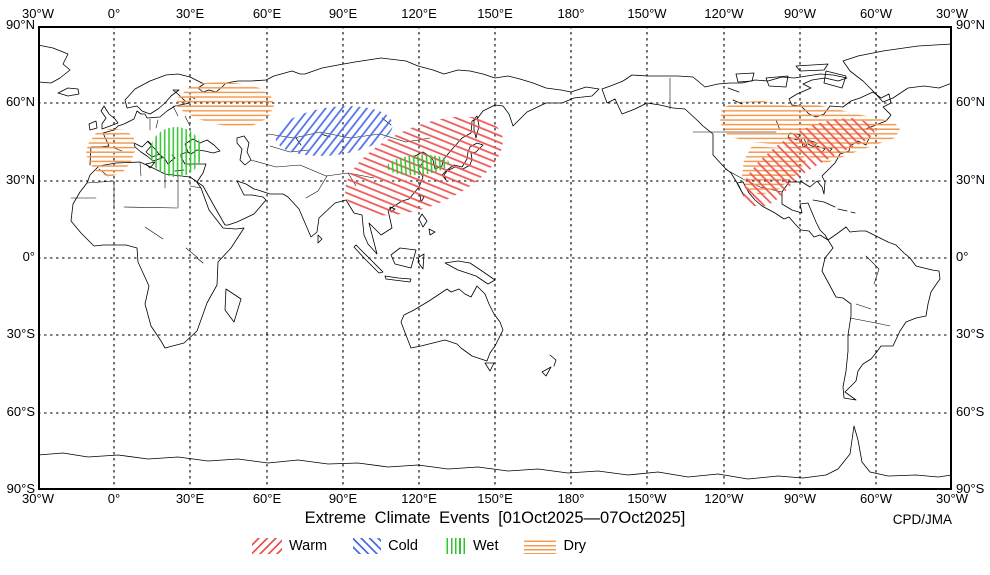  Describe the element at coordinates (190, 13) in the screenshot. I see `lon-label-top: 30°E` at that location.